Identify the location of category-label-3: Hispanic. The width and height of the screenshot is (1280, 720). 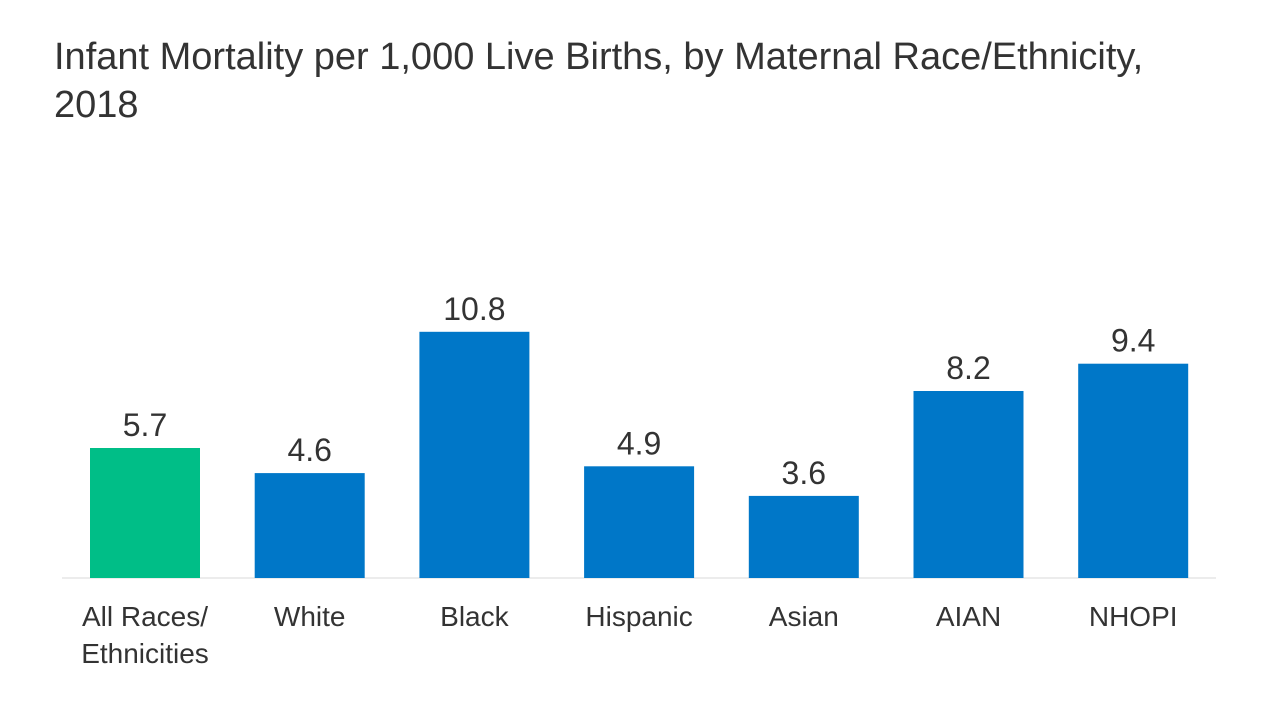
(638, 616).